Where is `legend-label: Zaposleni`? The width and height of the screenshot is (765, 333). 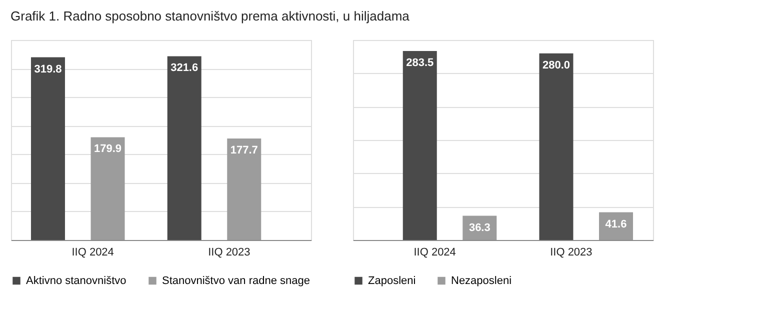 legend-label: Zaposleni is located at coordinates (392, 280).